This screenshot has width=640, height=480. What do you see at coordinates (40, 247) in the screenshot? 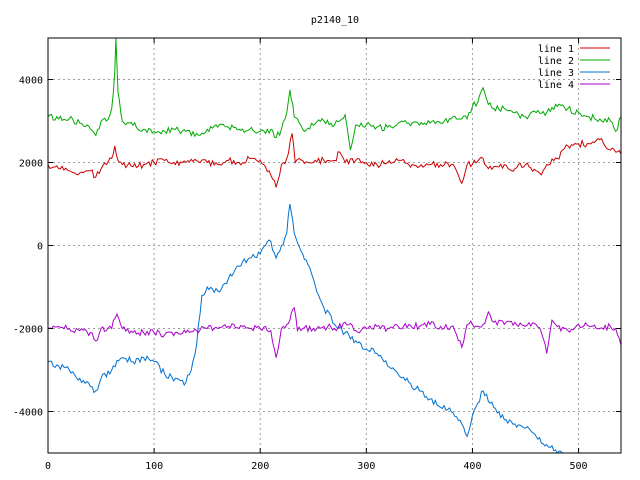
I see `y-tick-label: 0` at bounding box center [40, 247].